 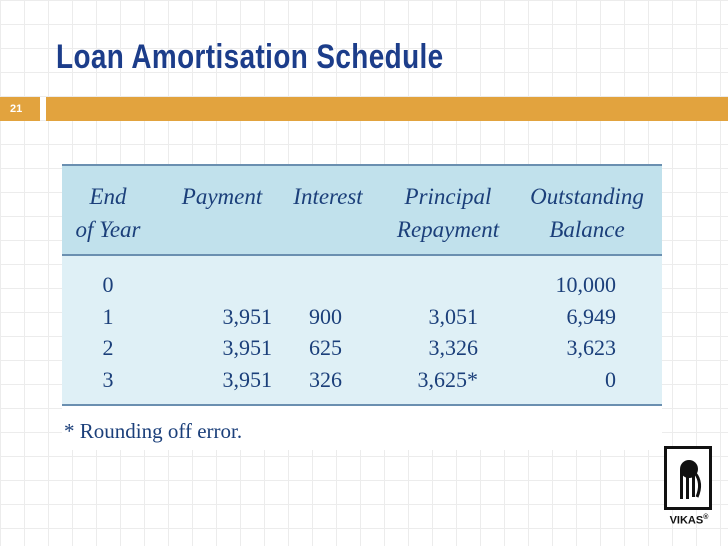 I want to click on accent-bar, so click(x=387, y=109).